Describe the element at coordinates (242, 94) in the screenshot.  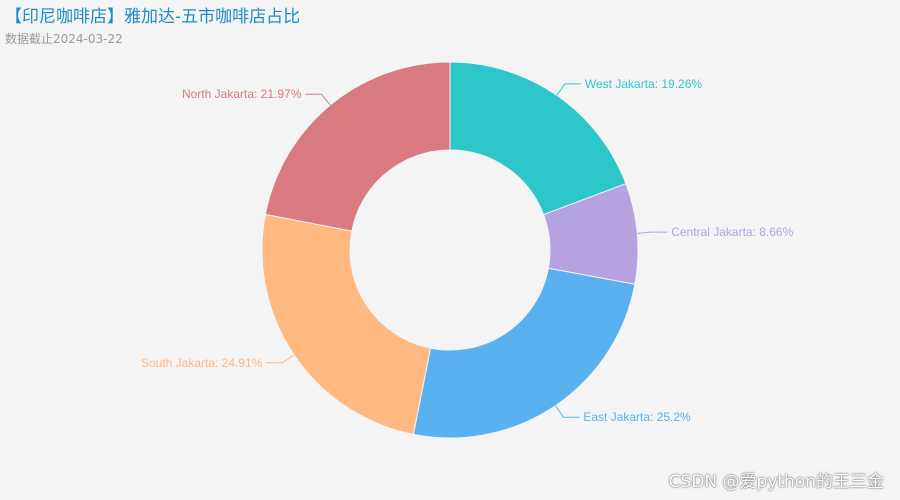
I see `slice-label-4: North Jakarta: 21.97%` at that location.